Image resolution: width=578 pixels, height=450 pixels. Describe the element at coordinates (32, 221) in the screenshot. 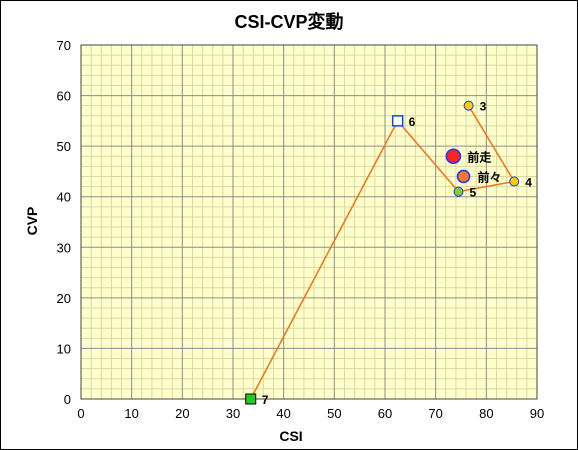

I see `y-axis-label: CVP` at that location.